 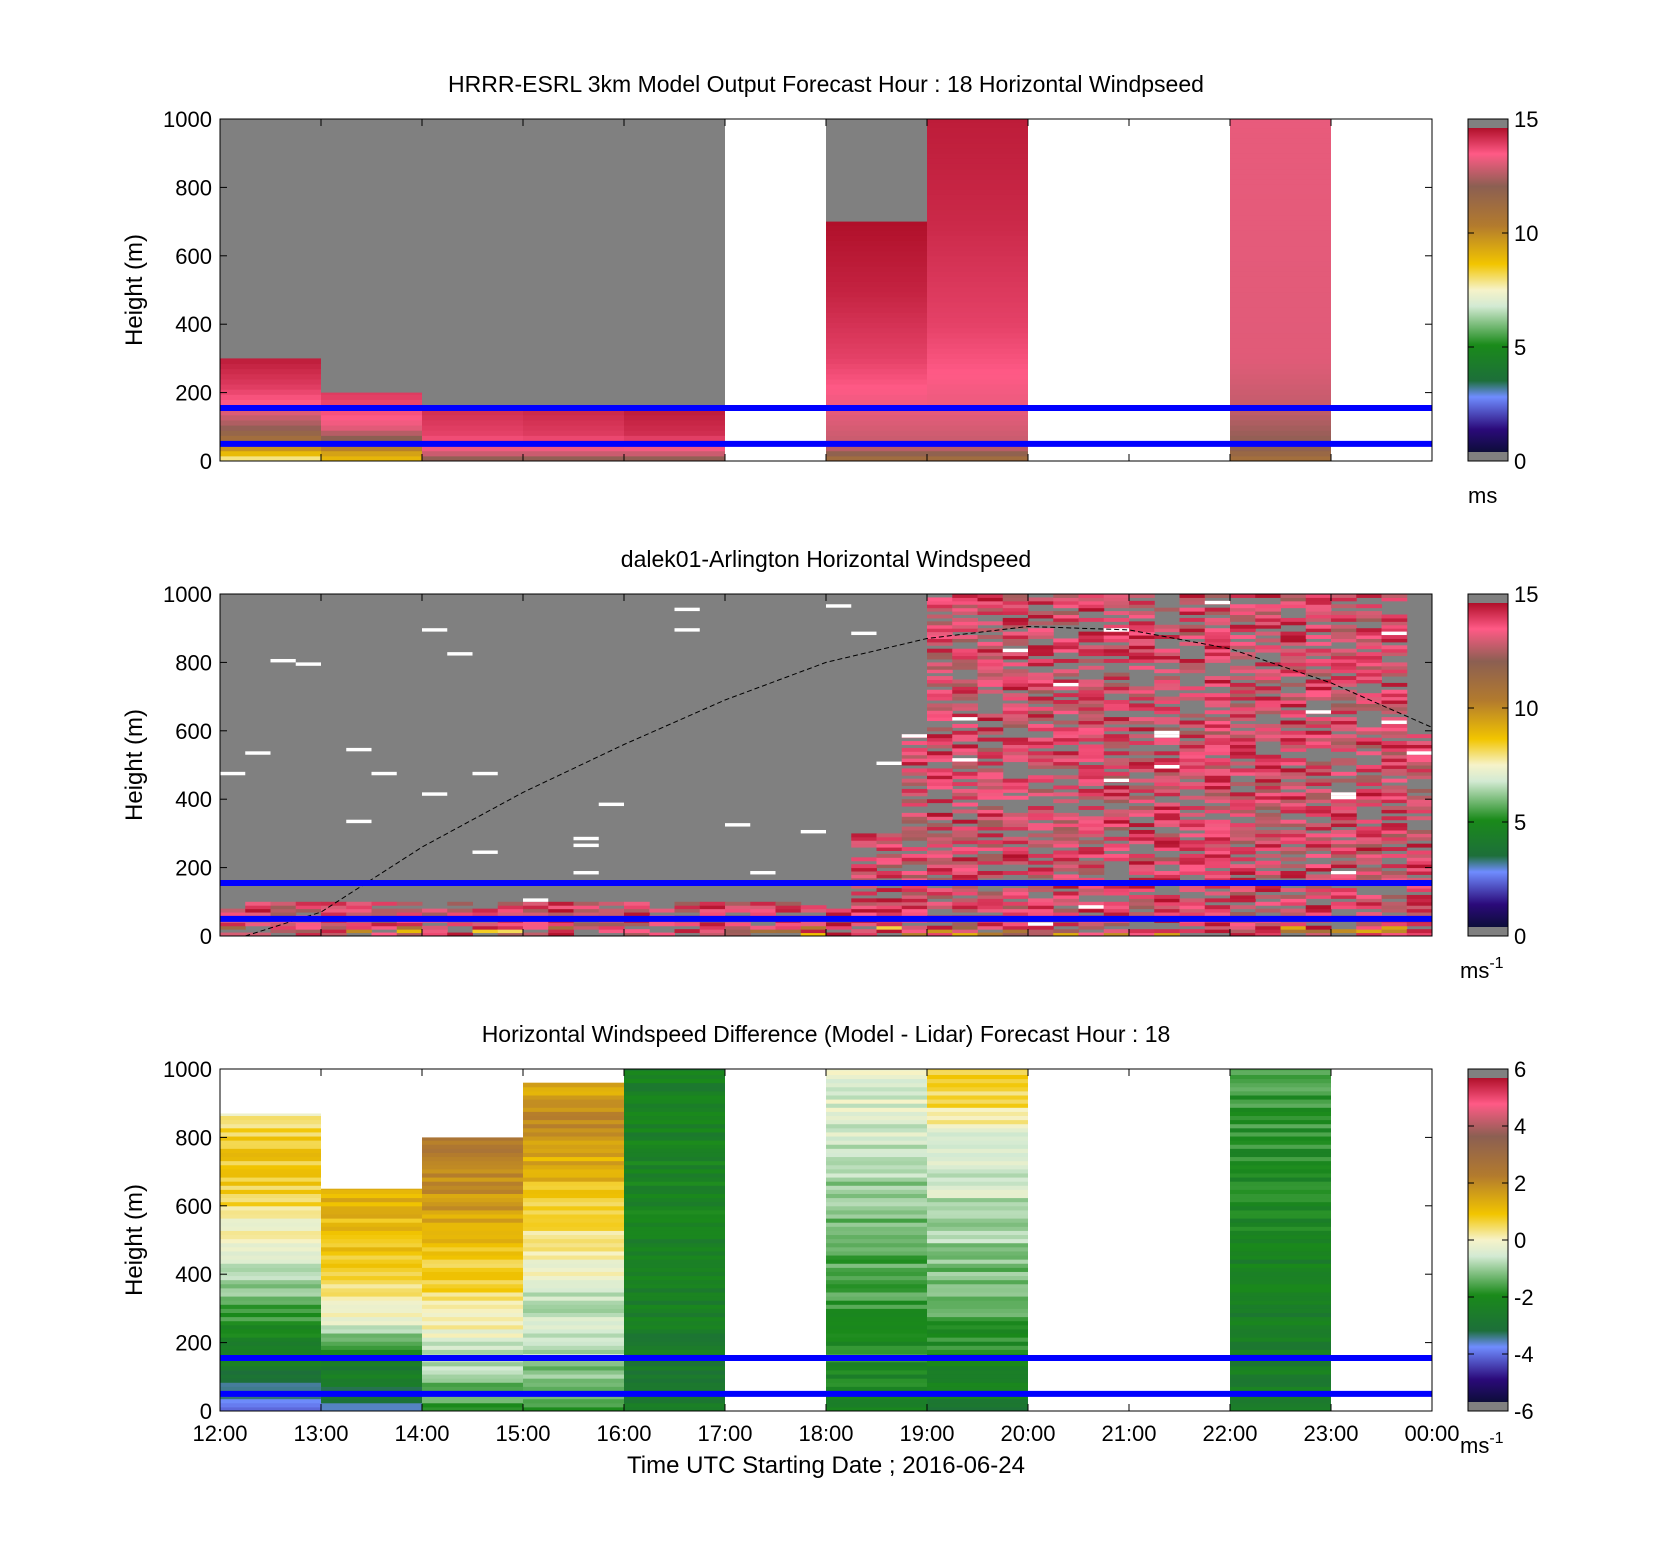 What do you see at coordinates (674, 290) in the screenshot?
I see `no-data-fill` at bounding box center [674, 290].